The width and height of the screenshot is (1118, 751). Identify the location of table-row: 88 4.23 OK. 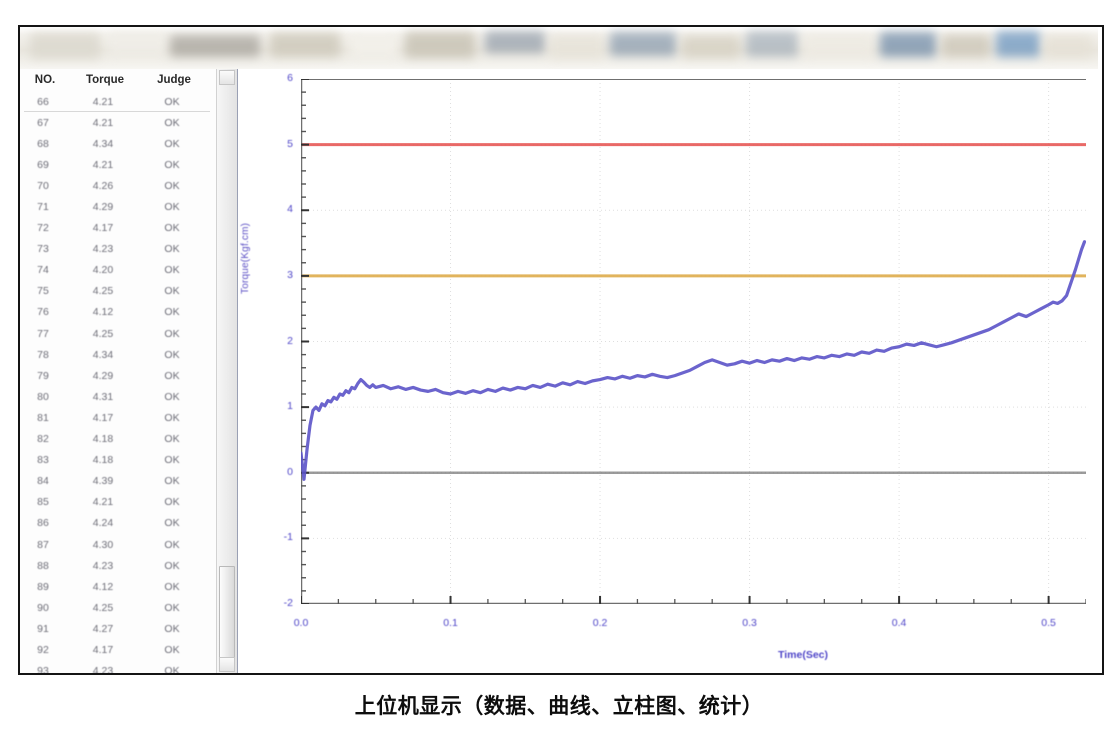
(118, 565).